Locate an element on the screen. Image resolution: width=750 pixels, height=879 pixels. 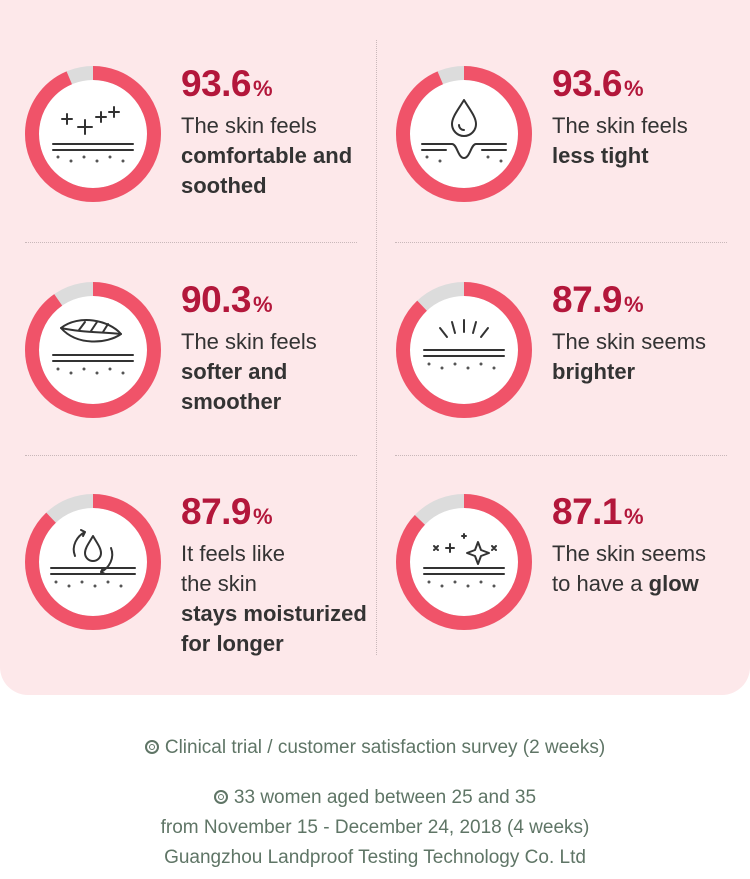
stat-label-bold: less tight is located at coordinates (600, 155).